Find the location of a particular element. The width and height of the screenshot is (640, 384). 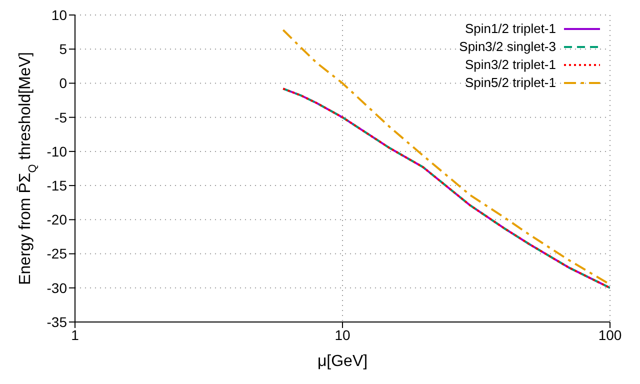

y-tick-label: 10 is located at coordinates (59, 14).